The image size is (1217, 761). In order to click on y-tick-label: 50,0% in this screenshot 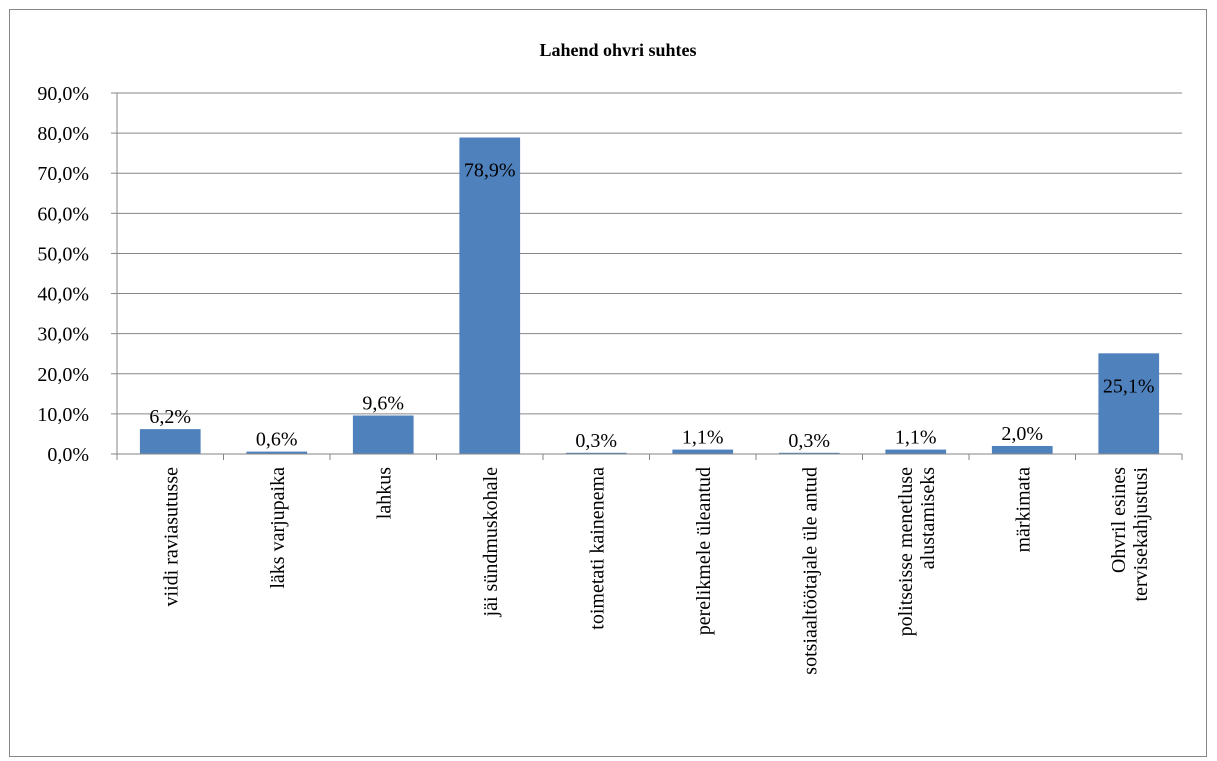, I will do `click(63, 254)`.